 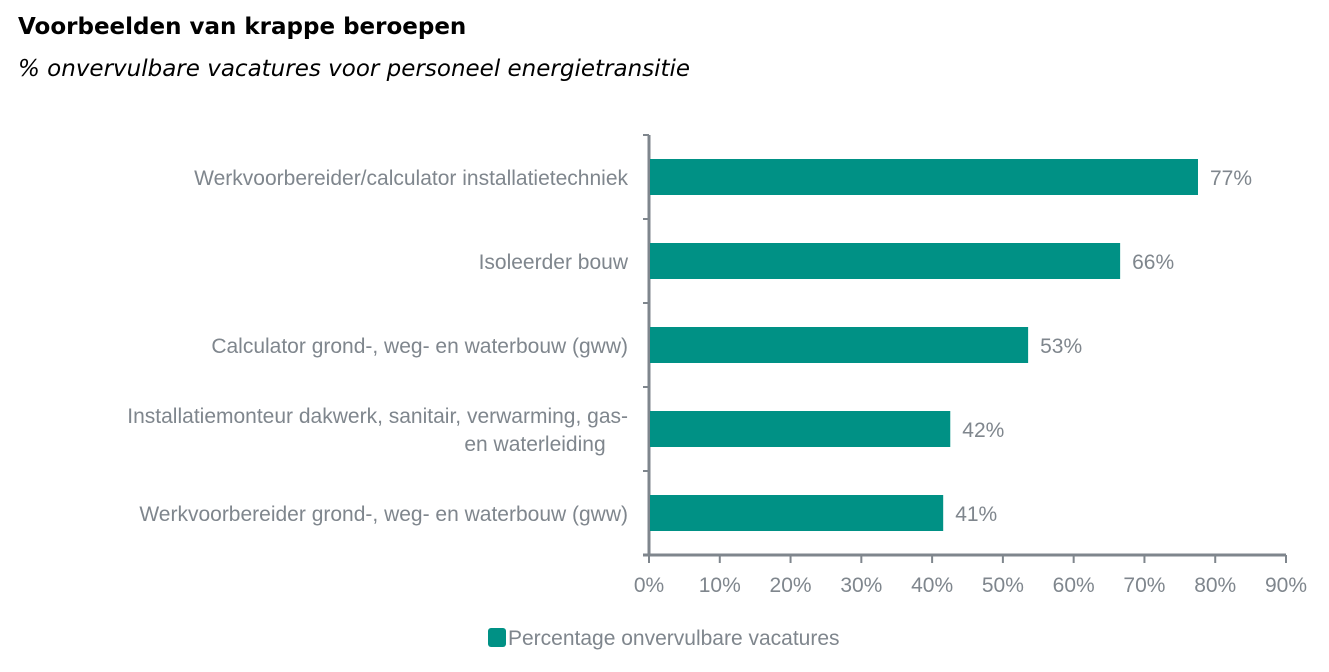 I want to click on legend-label: Percentage onvervulbare vacatures, so click(x=674, y=638).